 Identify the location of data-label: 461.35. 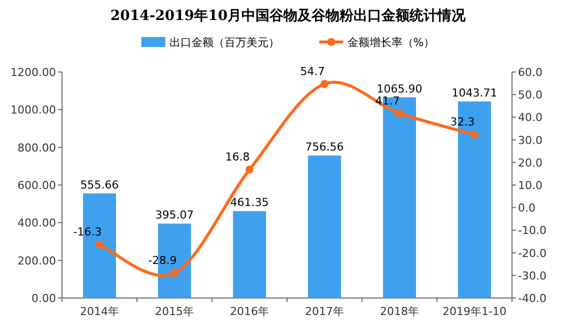
(249, 203).